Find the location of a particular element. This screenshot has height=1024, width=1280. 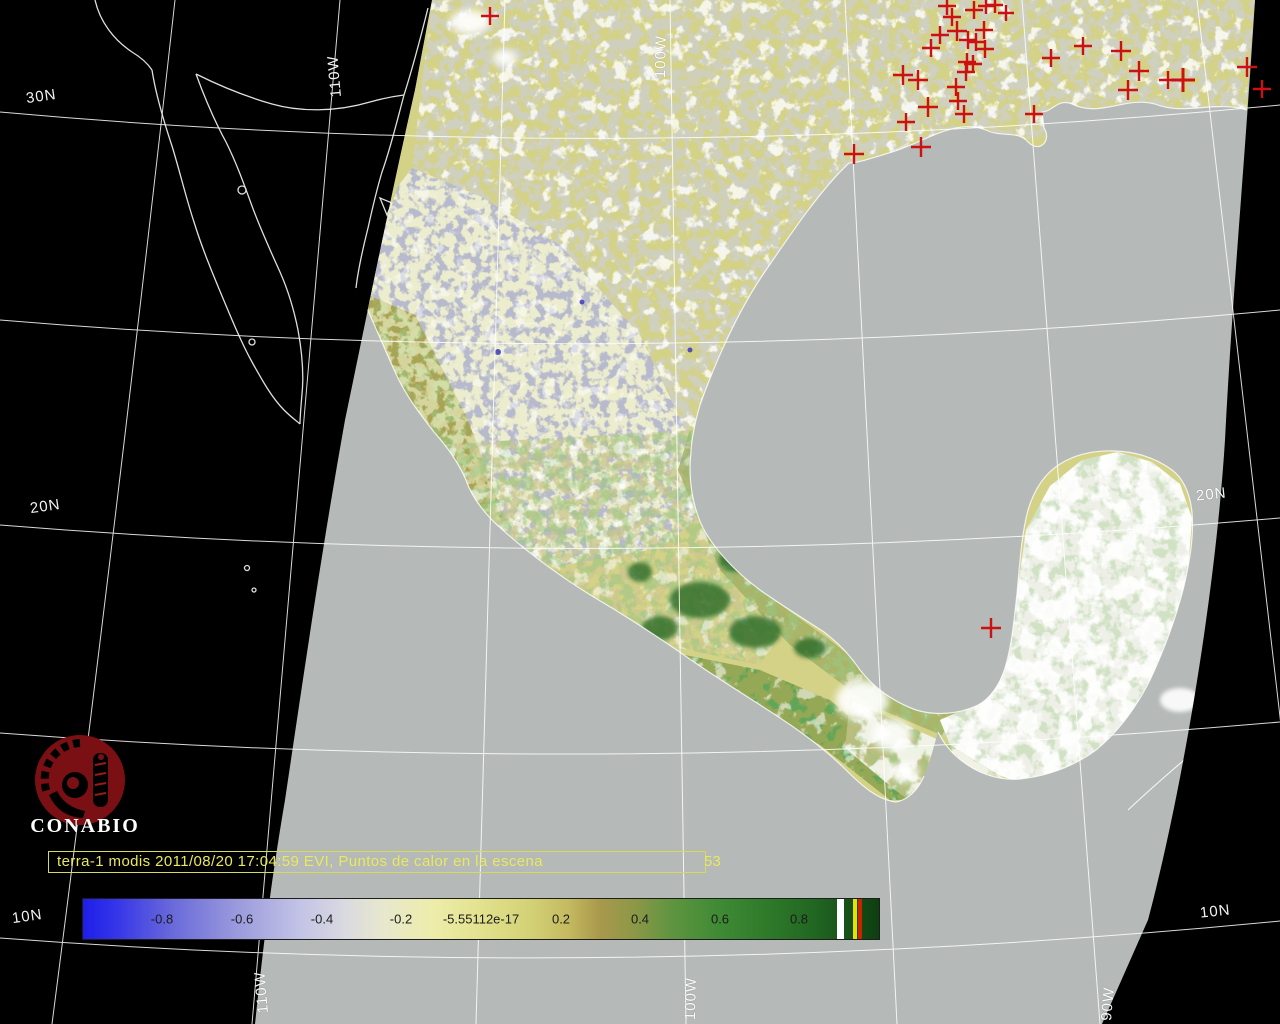

evi-colorbar-legend: -0.8 -0.6 -0.4 -0.2 -5.55112e-17 0.2 0.4 0.6 0.8 is located at coordinates (481, 919).